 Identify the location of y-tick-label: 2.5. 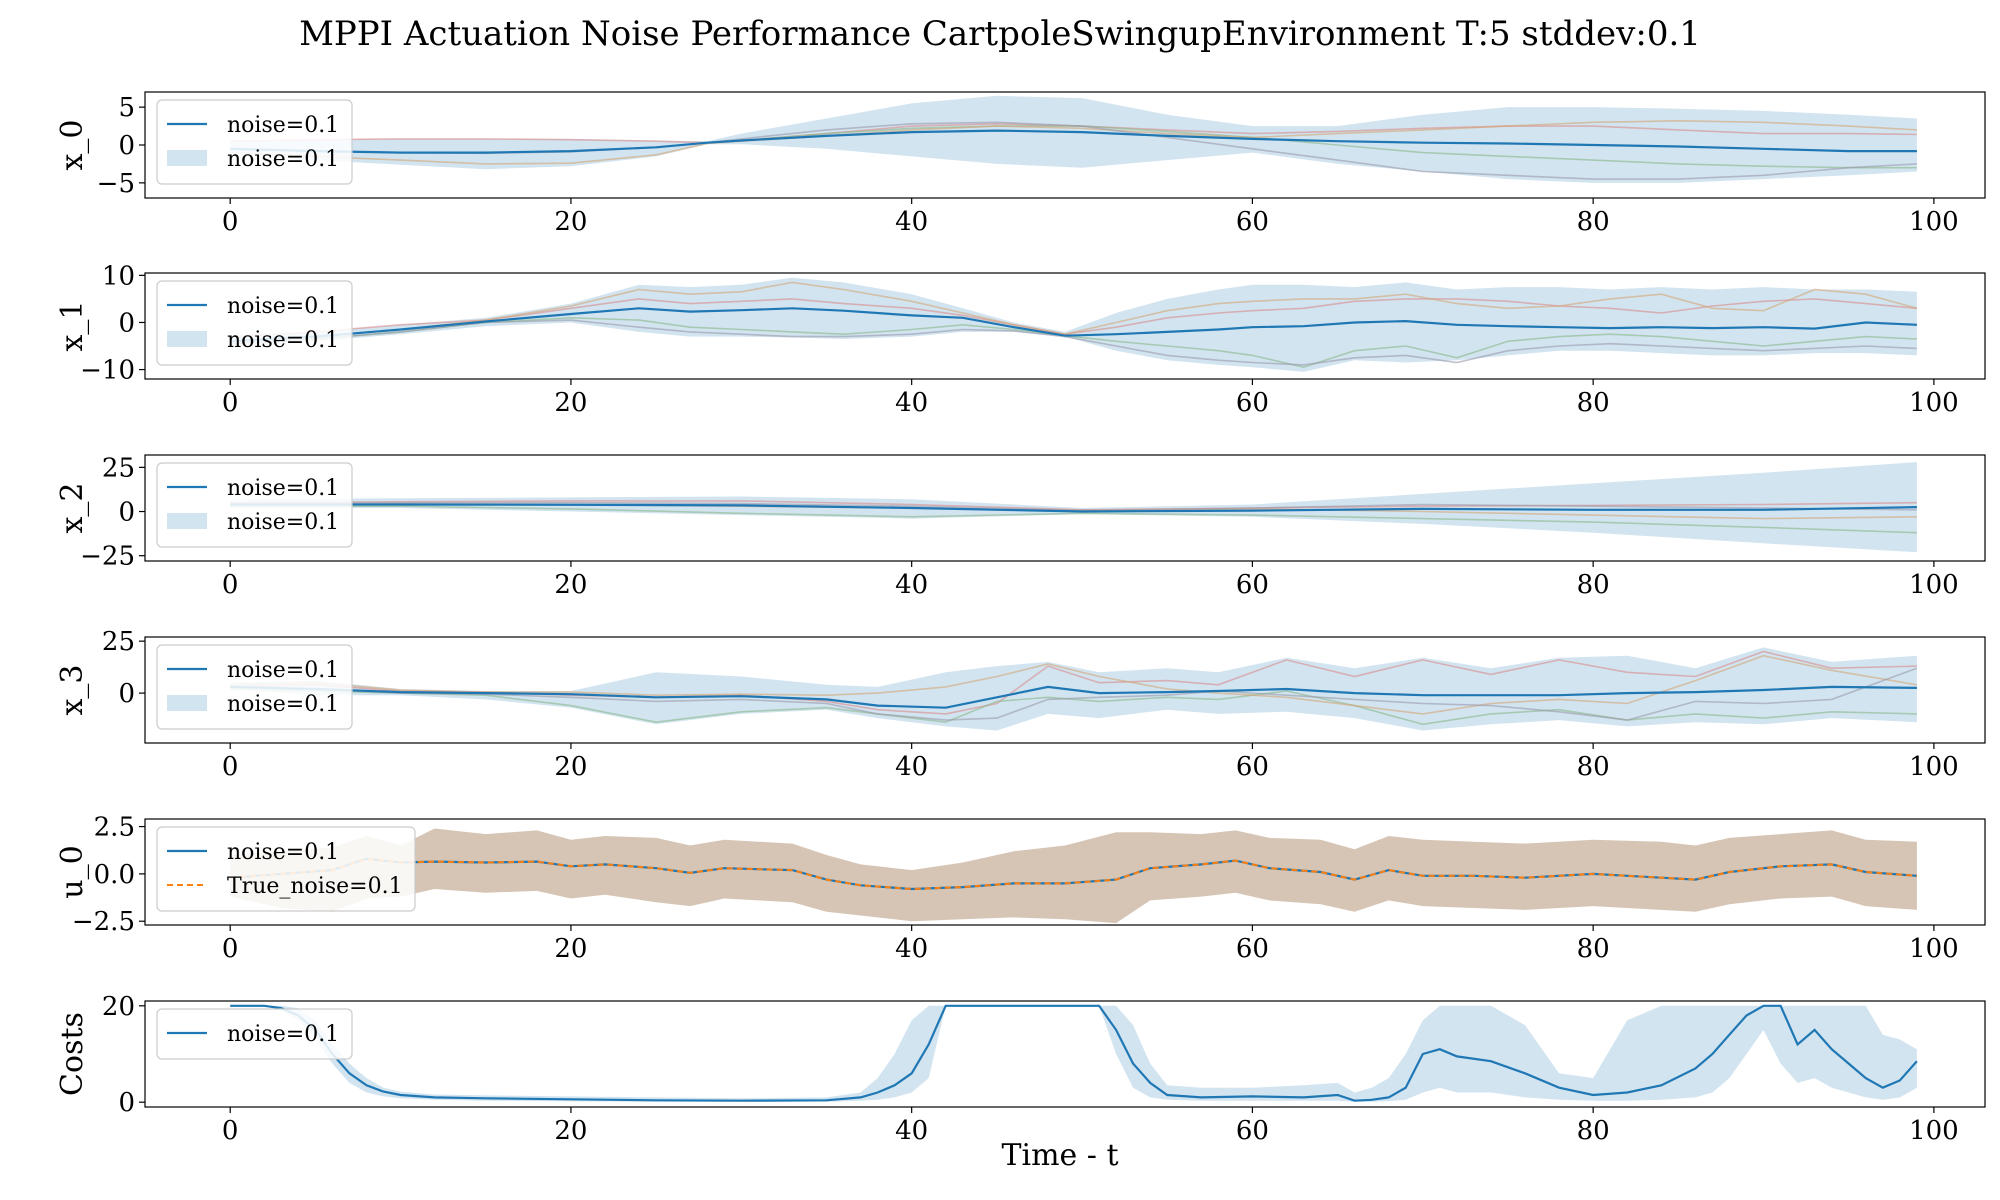
(114, 828).